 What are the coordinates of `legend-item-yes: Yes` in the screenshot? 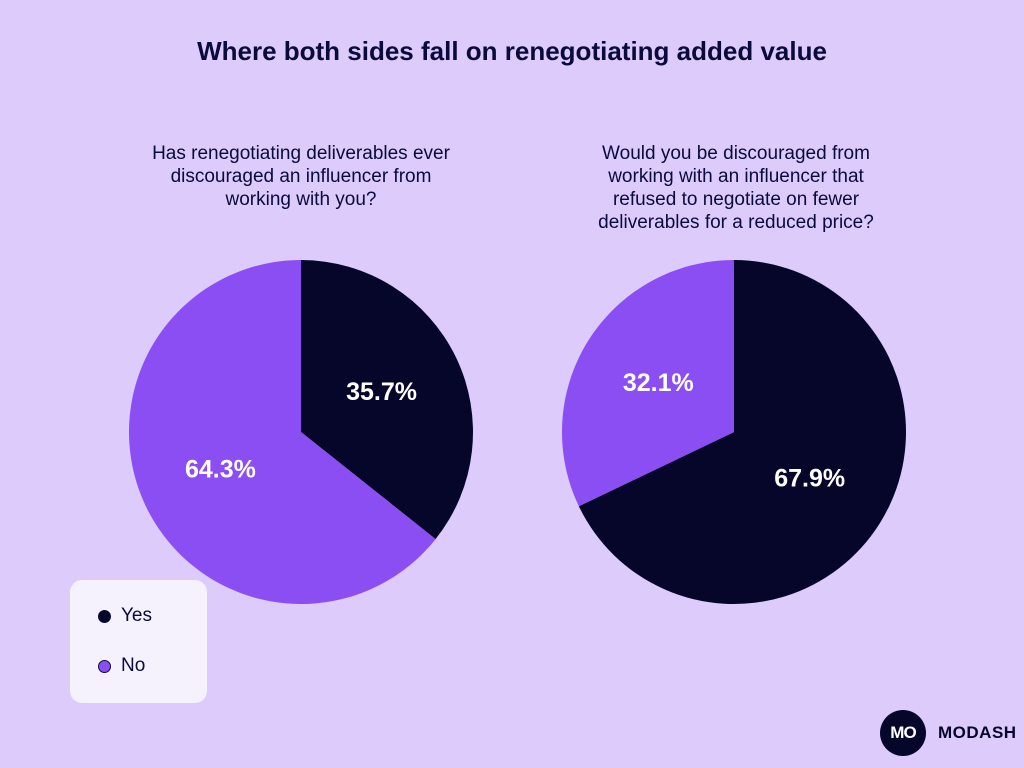 It's located at (125, 616).